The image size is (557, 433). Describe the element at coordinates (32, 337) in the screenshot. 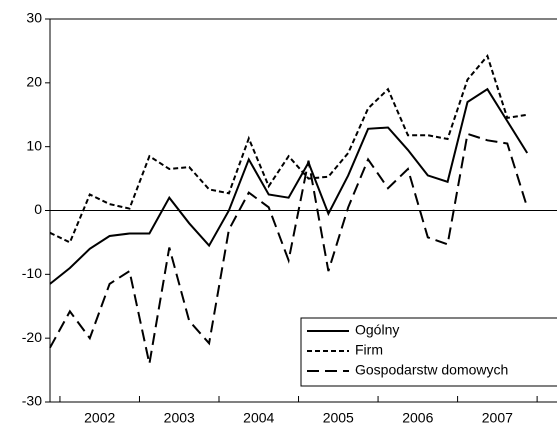

I see `y-tick-label: -20` at that location.